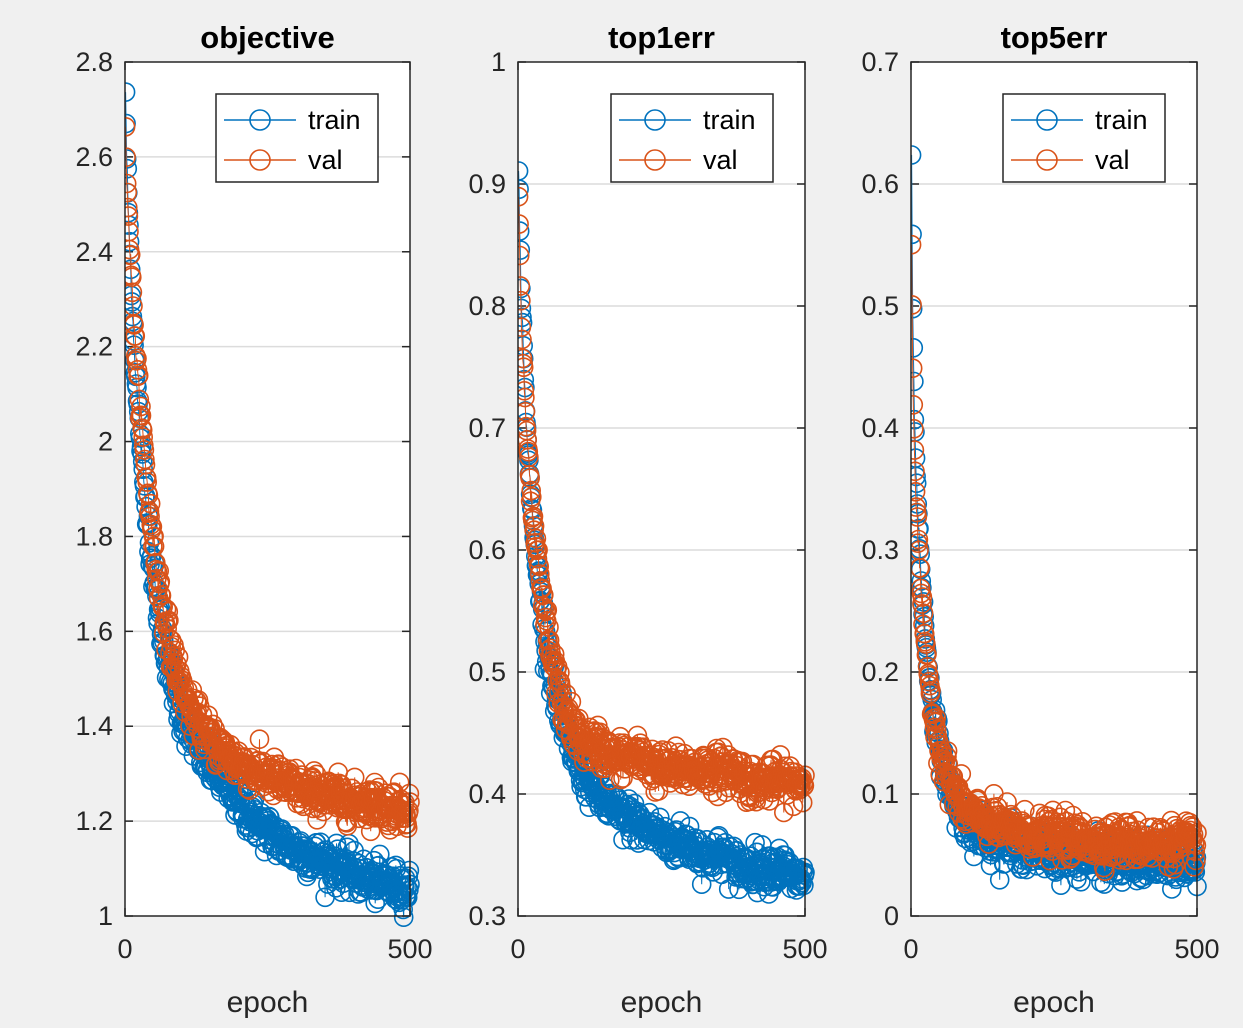 Image resolution: width=1243 pixels, height=1028 pixels. Describe the element at coordinates (880, 794) in the screenshot. I see `y-tick-label: 0.1` at that location.